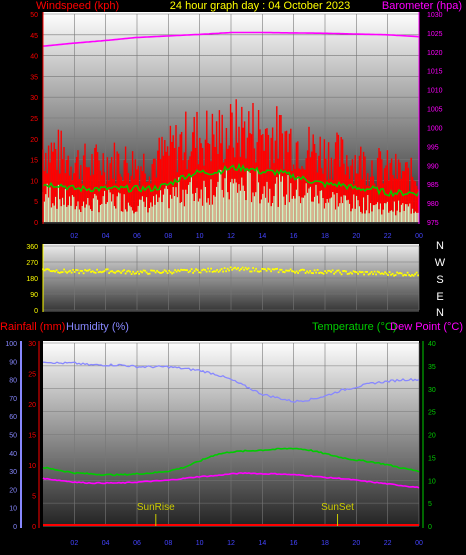  I want to click on x-tick-label: 02, so click(74, 236).